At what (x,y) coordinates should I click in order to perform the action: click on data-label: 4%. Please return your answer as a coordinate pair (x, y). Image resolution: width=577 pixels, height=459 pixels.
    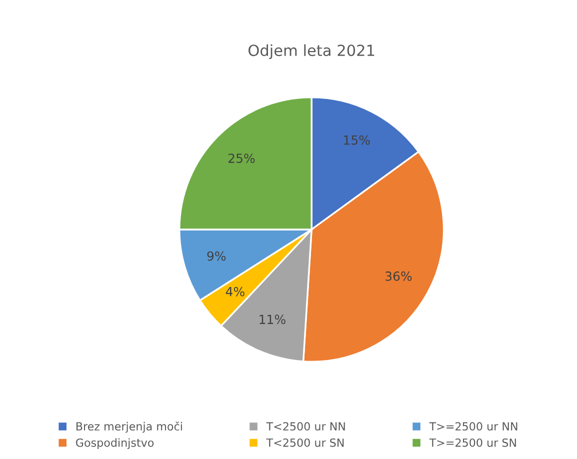
    Looking at the image, I should click on (235, 291).